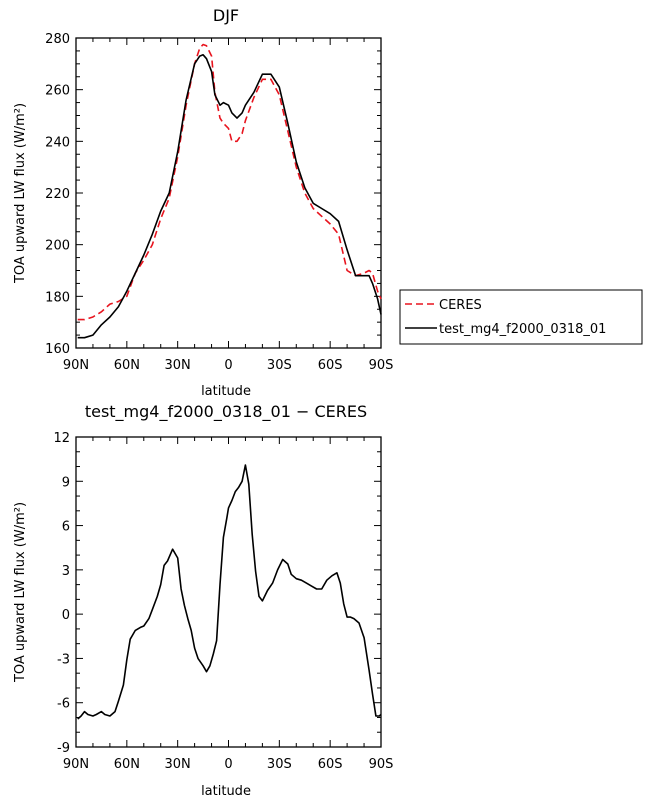 This screenshot has width=648, height=801. I want to click on lower-x-tick-label: 30S, so click(279, 764).